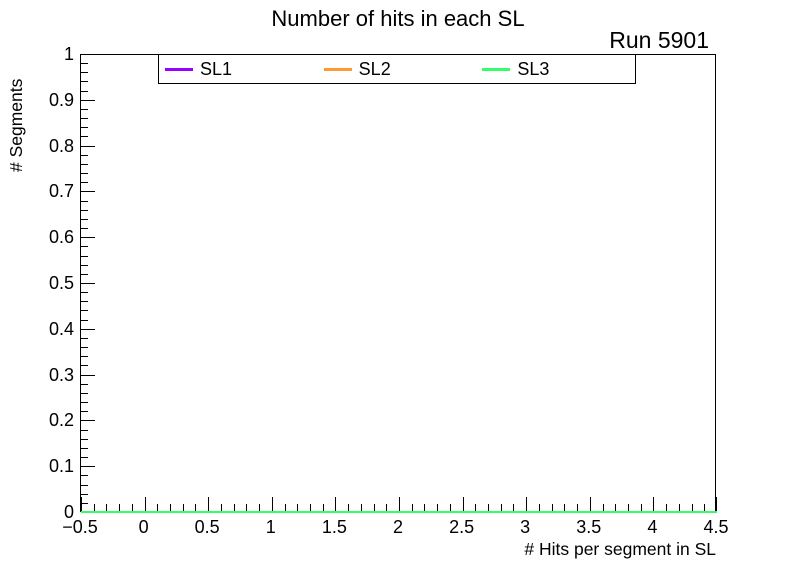 The width and height of the screenshot is (796, 572). What do you see at coordinates (525, 527) in the screenshot?
I see `x-tick-label: 3` at bounding box center [525, 527].